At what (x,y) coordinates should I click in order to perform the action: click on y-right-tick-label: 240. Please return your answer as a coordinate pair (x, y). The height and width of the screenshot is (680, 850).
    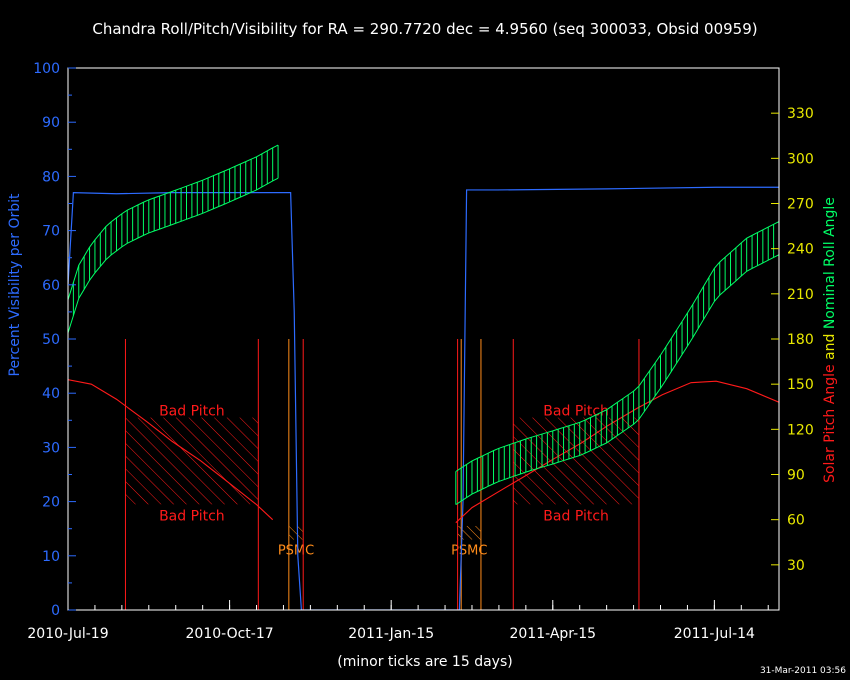
    Looking at the image, I should click on (800, 250).